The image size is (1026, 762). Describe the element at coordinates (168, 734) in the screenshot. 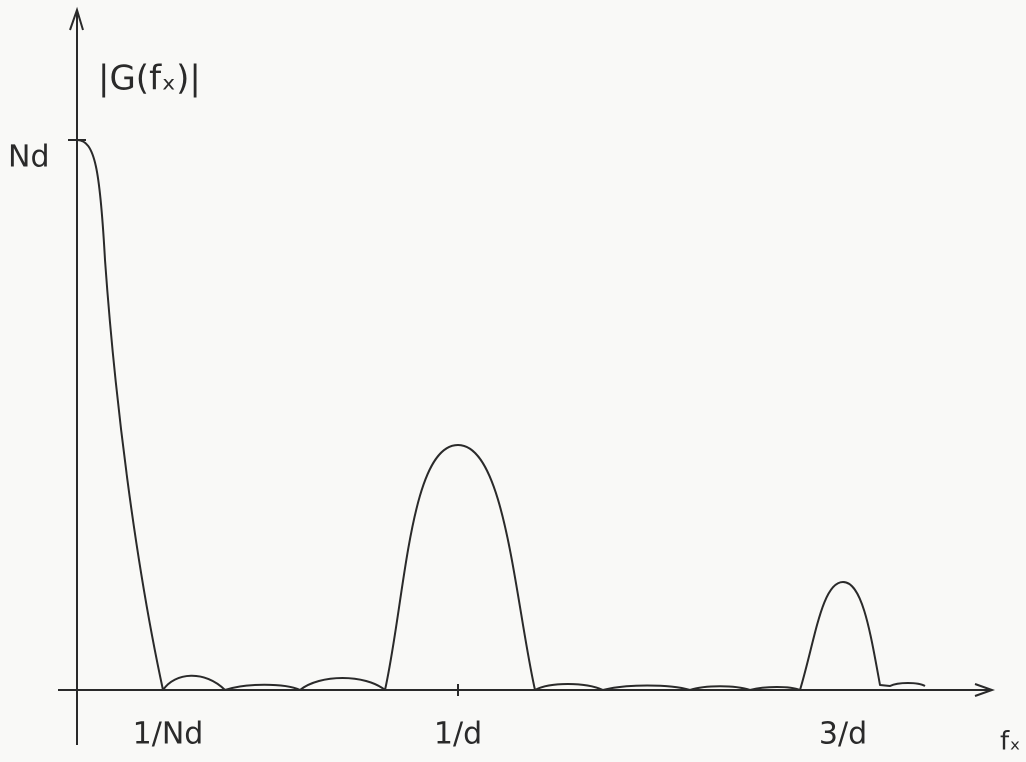

I see `x-marker: 1/Nd` at that location.